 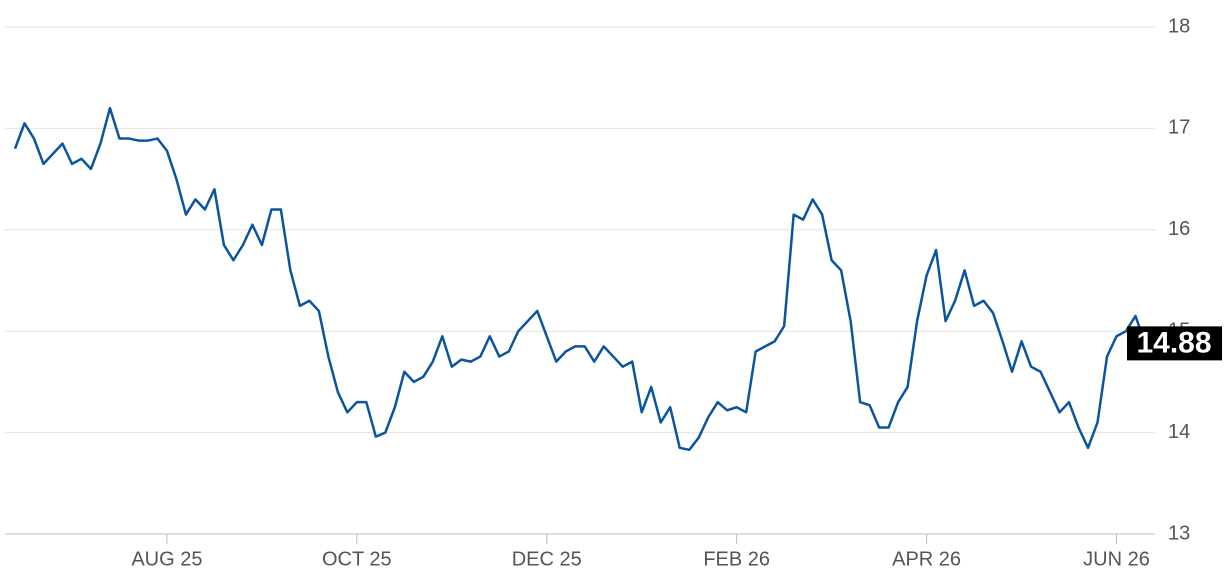 I want to click on last-value-label: 14.88, so click(x=1173, y=342).